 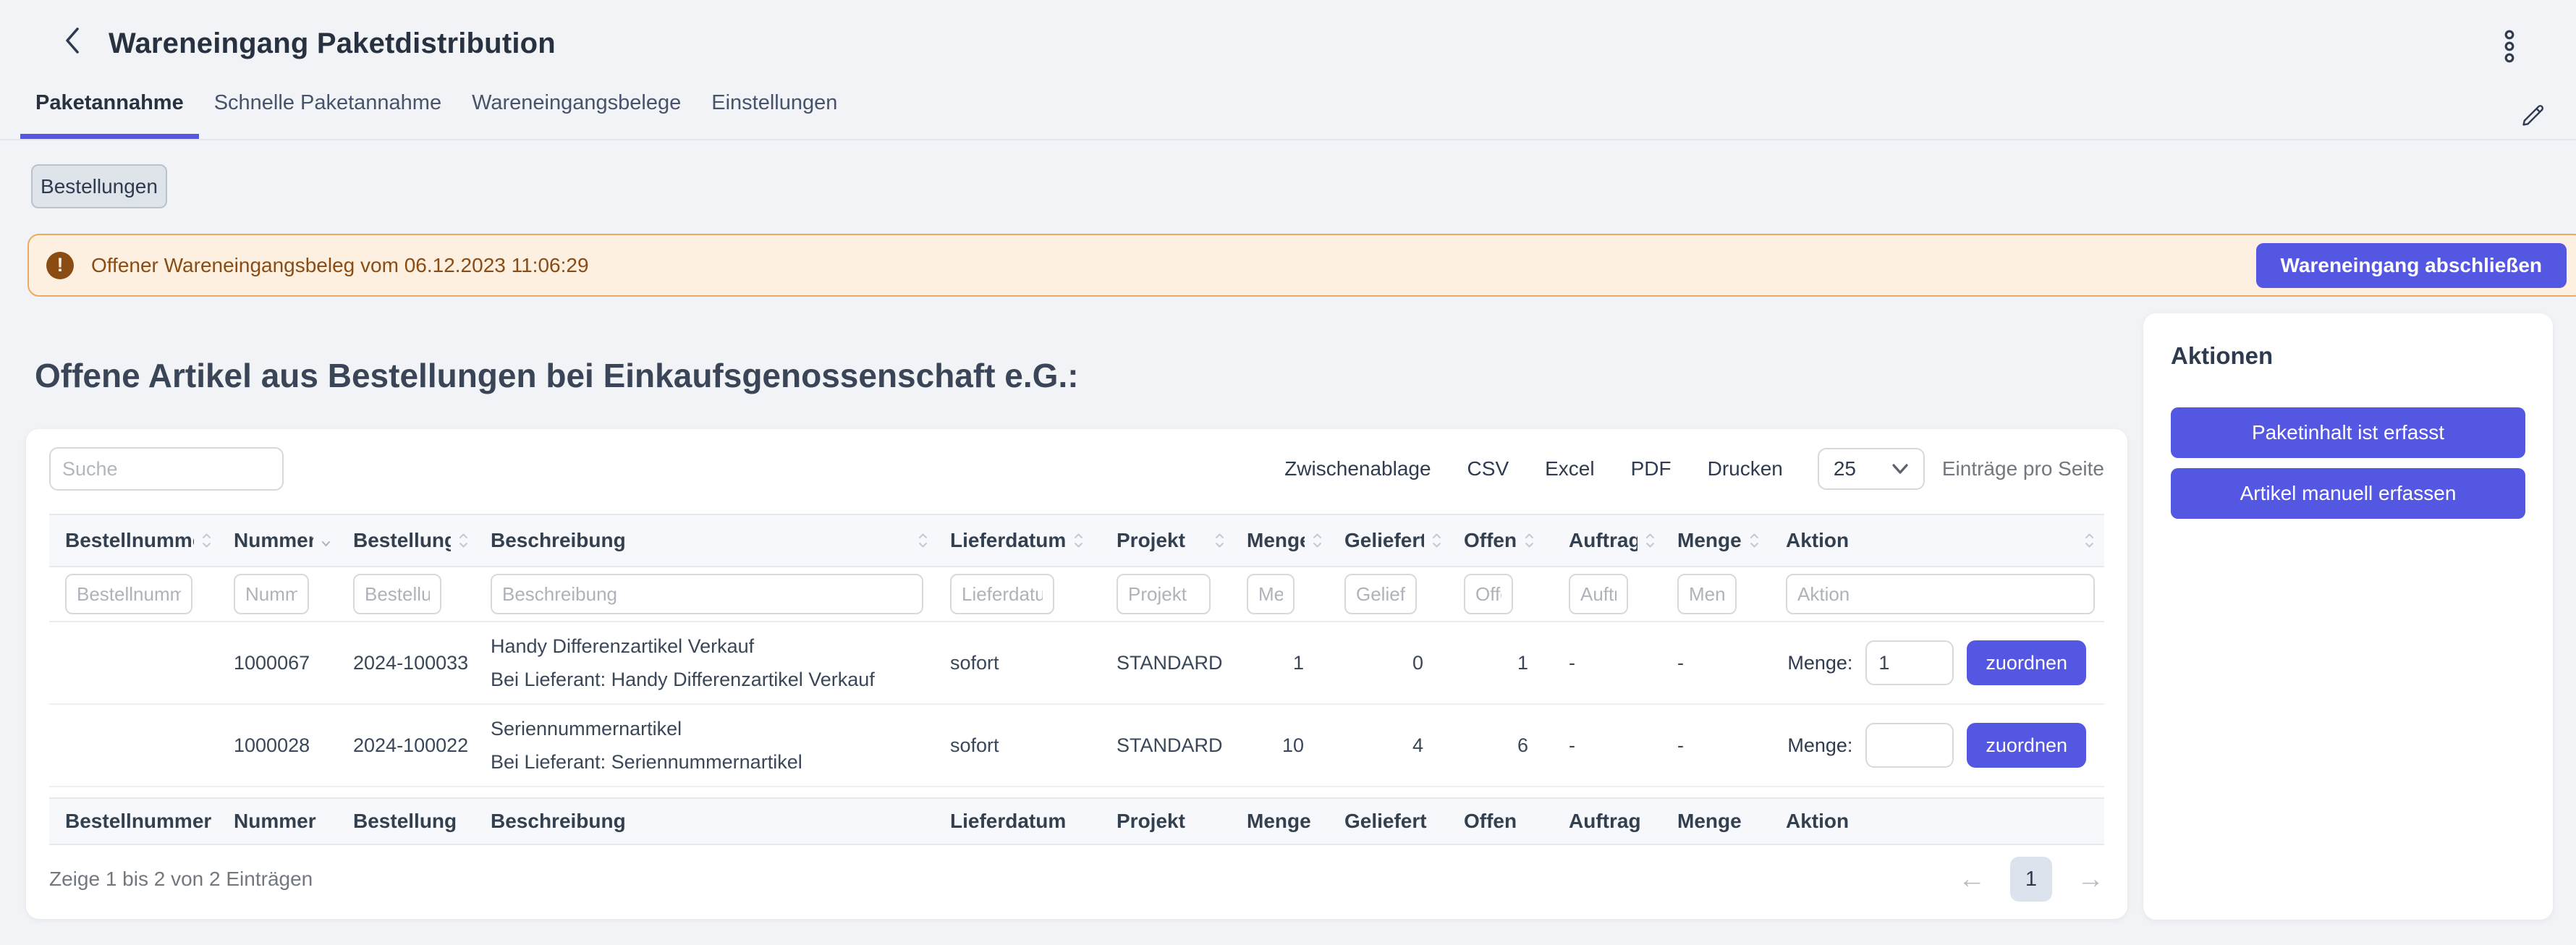 What do you see at coordinates (577, 102) in the screenshot?
I see `tab-wareneingangsbelege: Wareneingangsbelege` at bounding box center [577, 102].